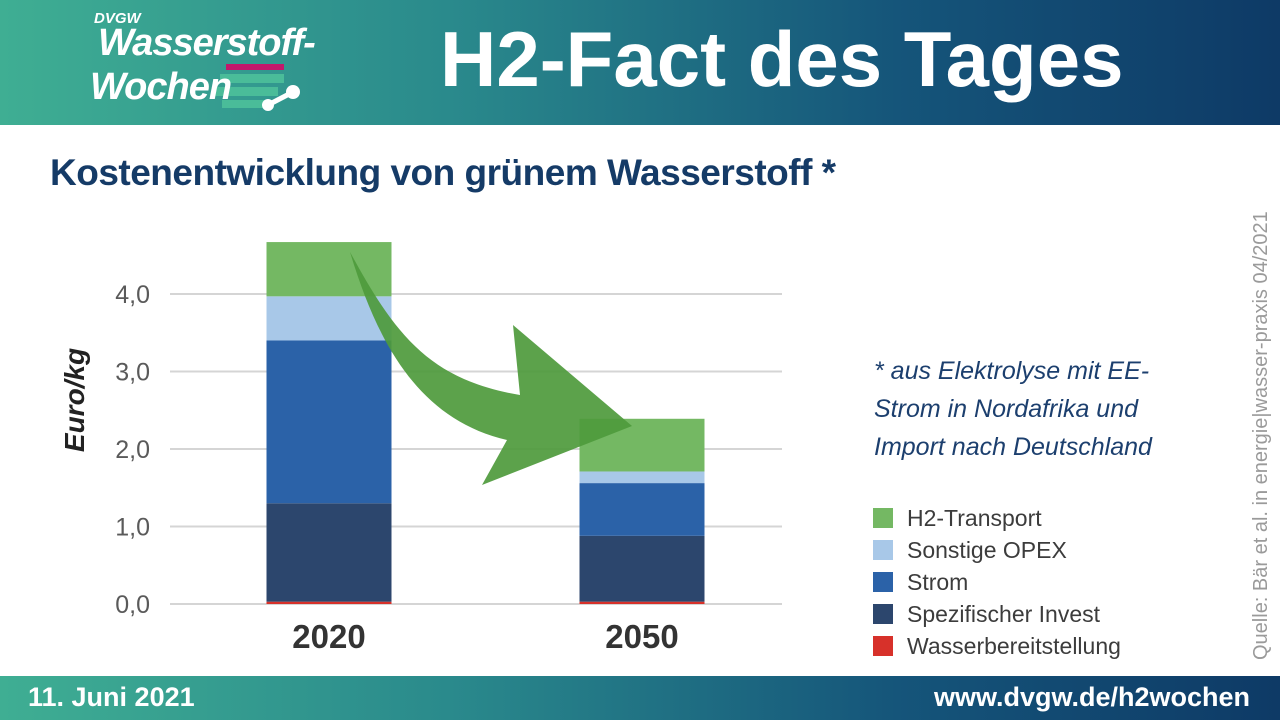 The width and height of the screenshot is (1280, 720). What do you see at coordinates (642, 477) in the screenshot?
I see `bar-segment-sonstige-opex-2050` at bounding box center [642, 477].